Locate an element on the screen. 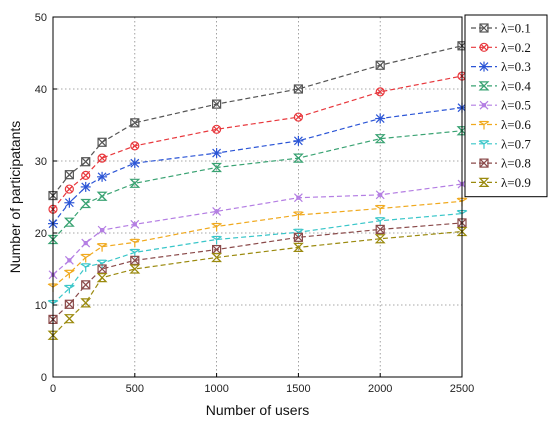 This screenshot has height=430, width=550. legend-entry: λ=0.2 is located at coordinates (501, 47).